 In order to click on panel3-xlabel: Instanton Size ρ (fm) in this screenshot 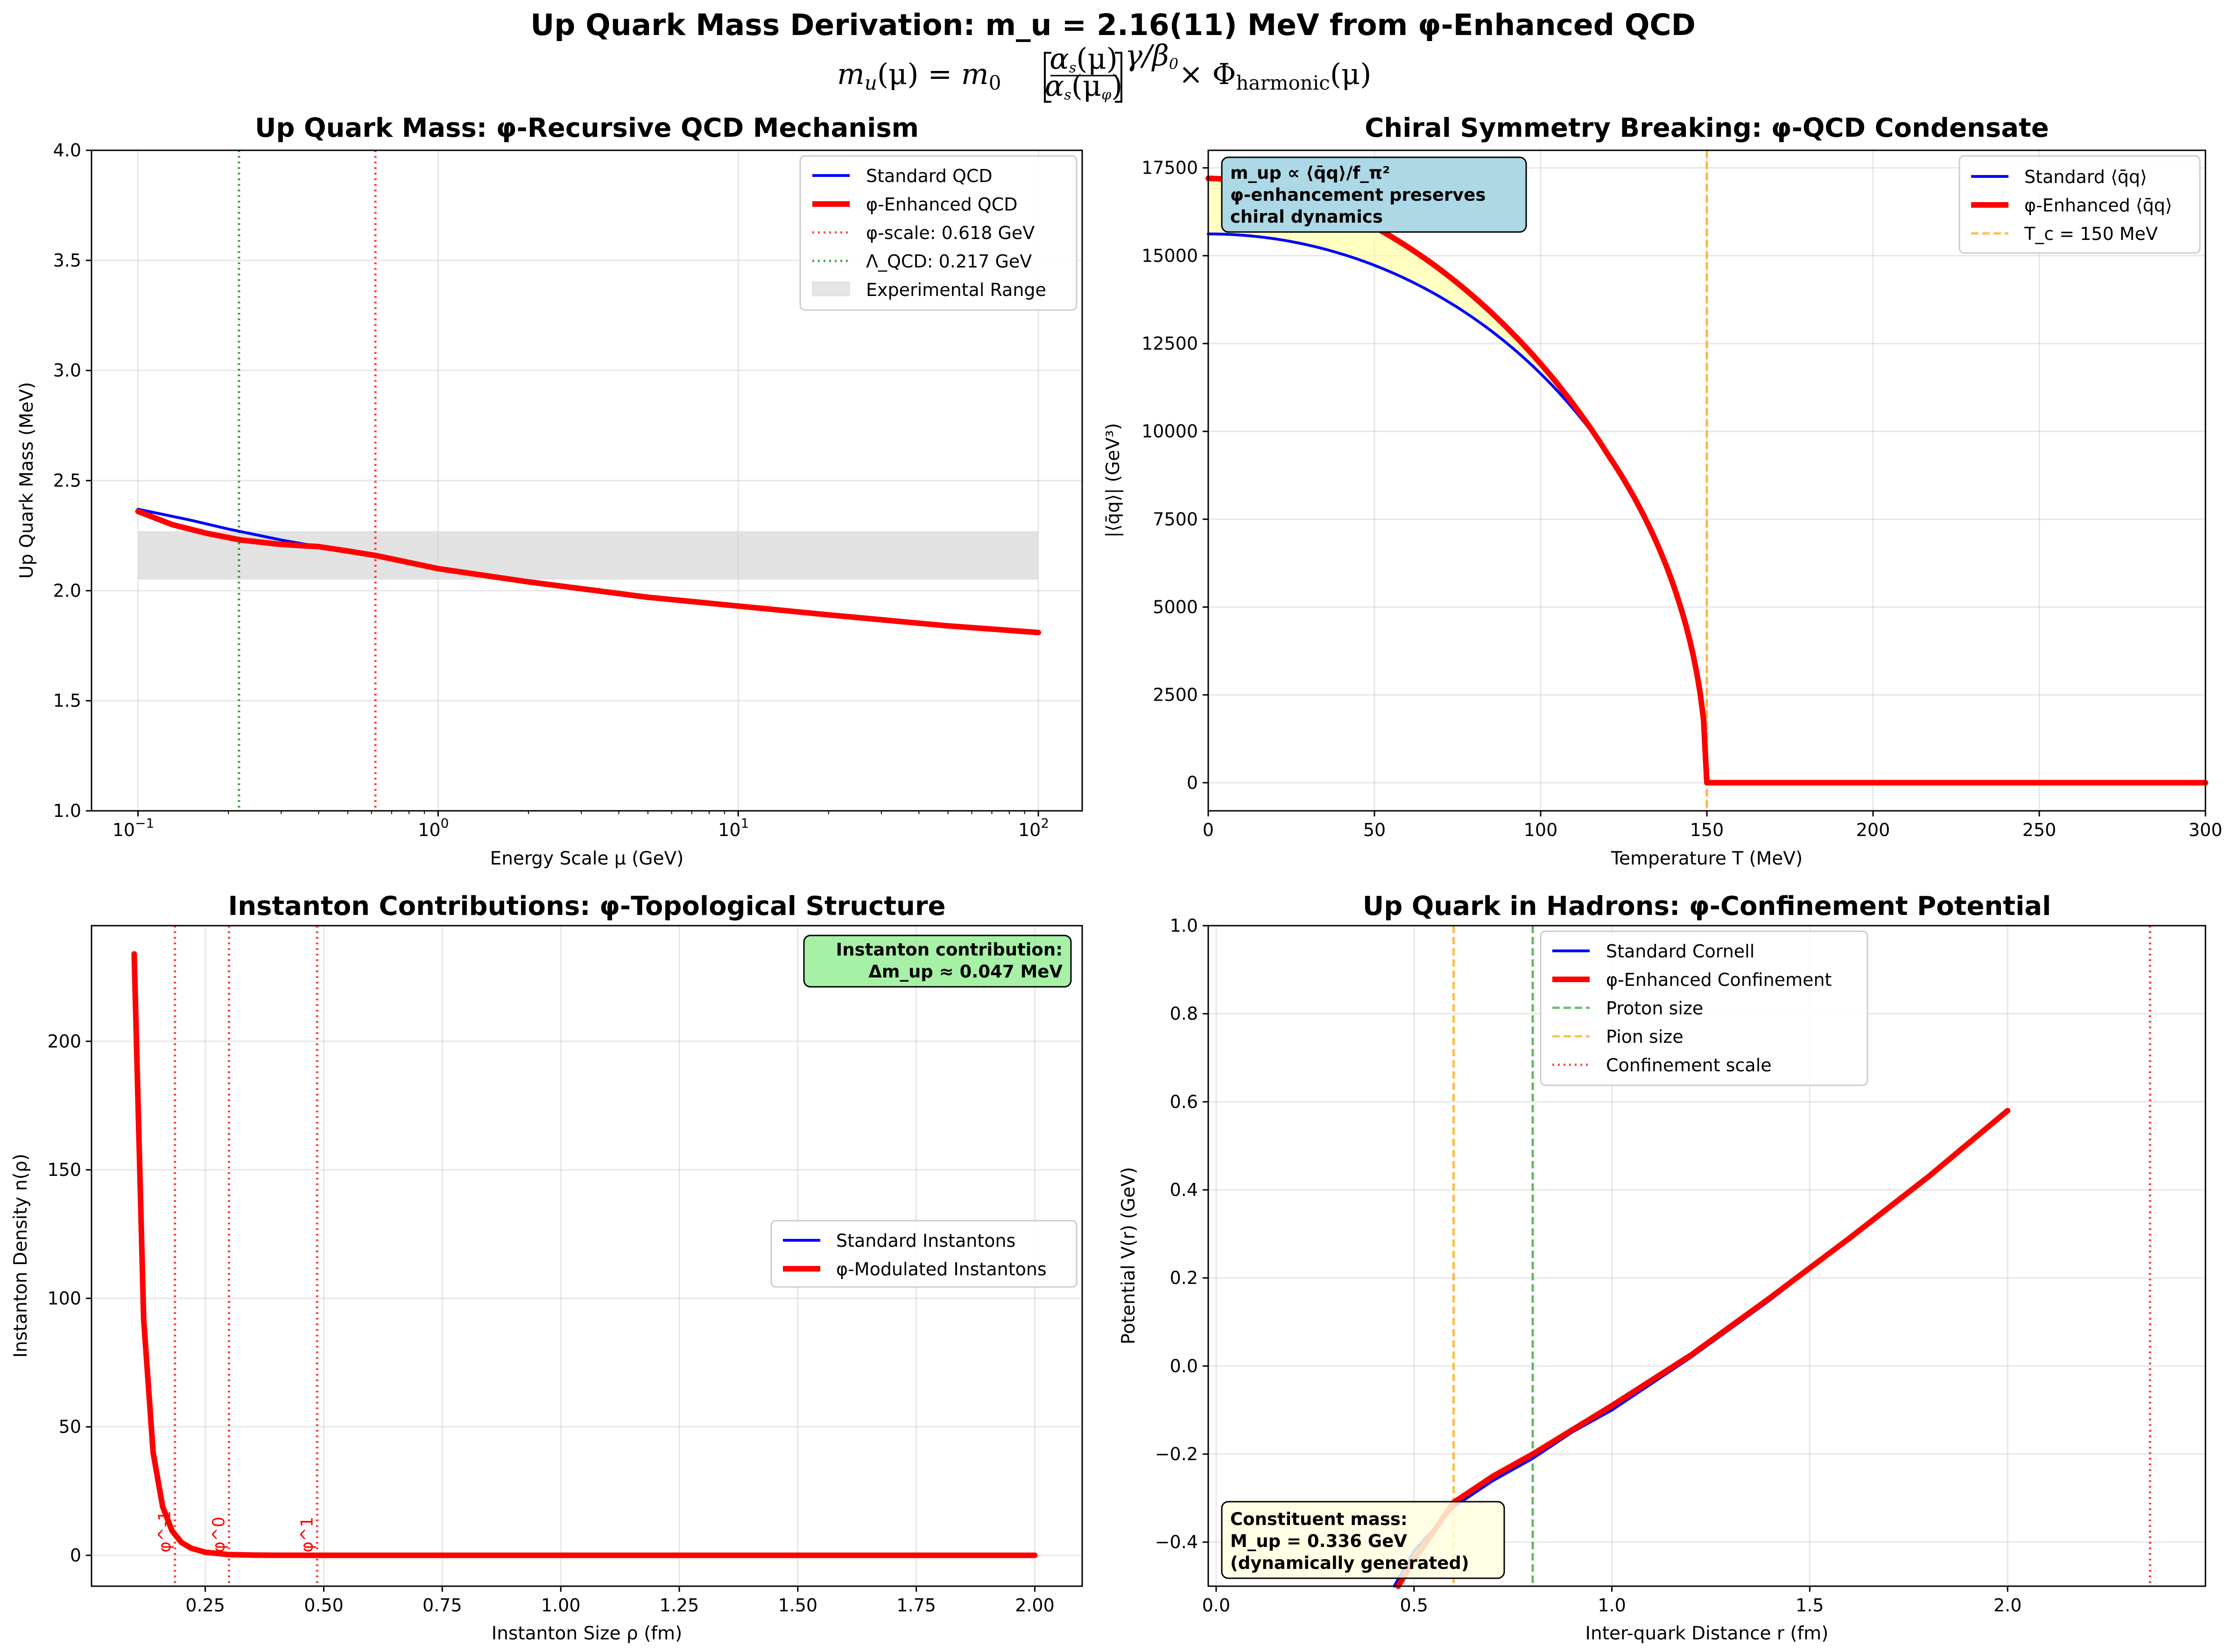, I will do `click(587, 1633)`.